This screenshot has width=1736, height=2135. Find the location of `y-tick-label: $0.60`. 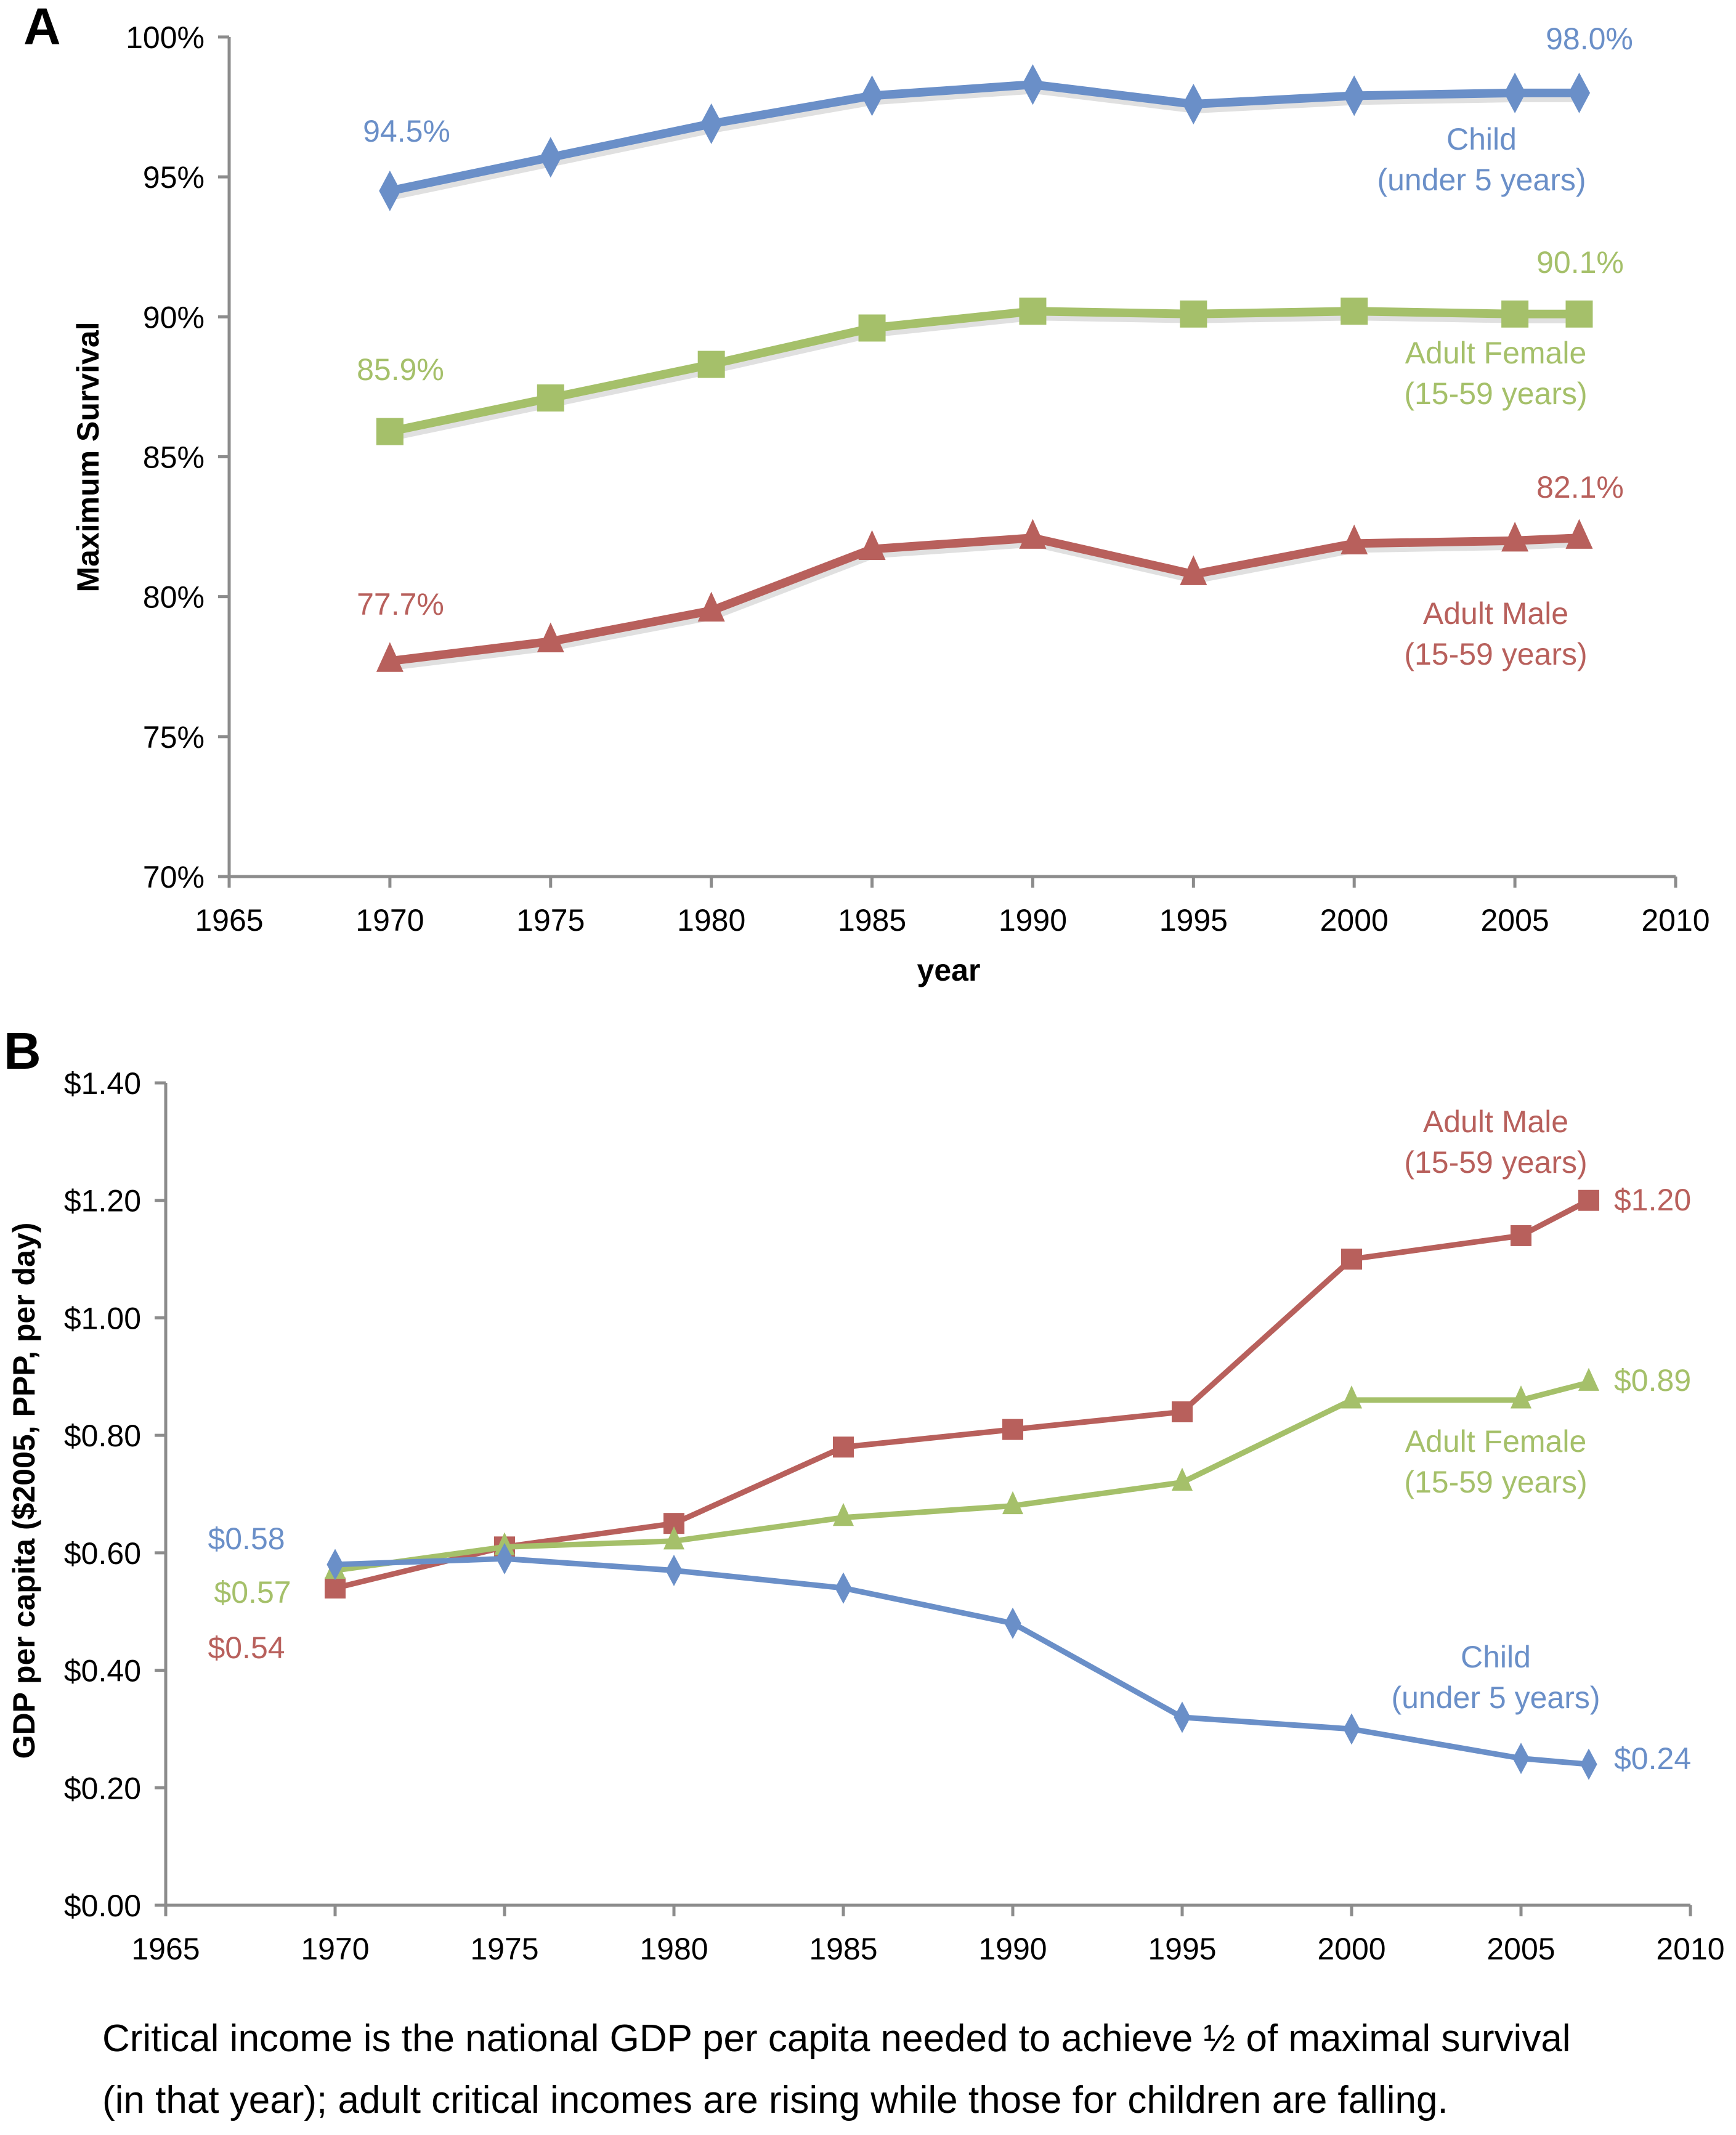

y-tick-label: $0.60 is located at coordinates (103, 1553).